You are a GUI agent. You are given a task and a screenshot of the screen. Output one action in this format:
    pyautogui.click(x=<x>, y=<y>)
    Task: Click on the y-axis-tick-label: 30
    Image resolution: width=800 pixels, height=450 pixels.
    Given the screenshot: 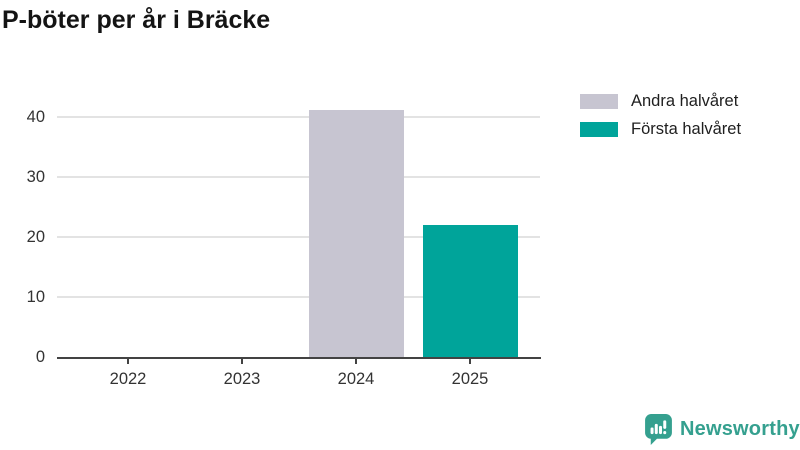 What is the action you would take?
    pyautogui.click(x=35, y=176)
    